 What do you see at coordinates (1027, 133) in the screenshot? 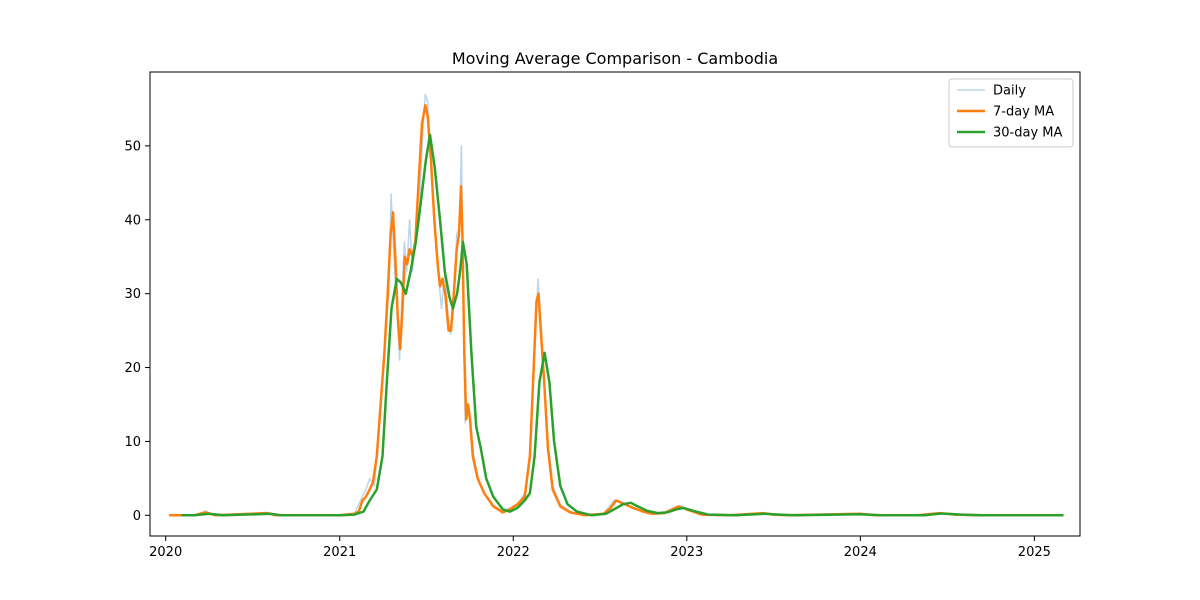
I see `legend-label: 30-day MA` at bounding box center [1027, 133].